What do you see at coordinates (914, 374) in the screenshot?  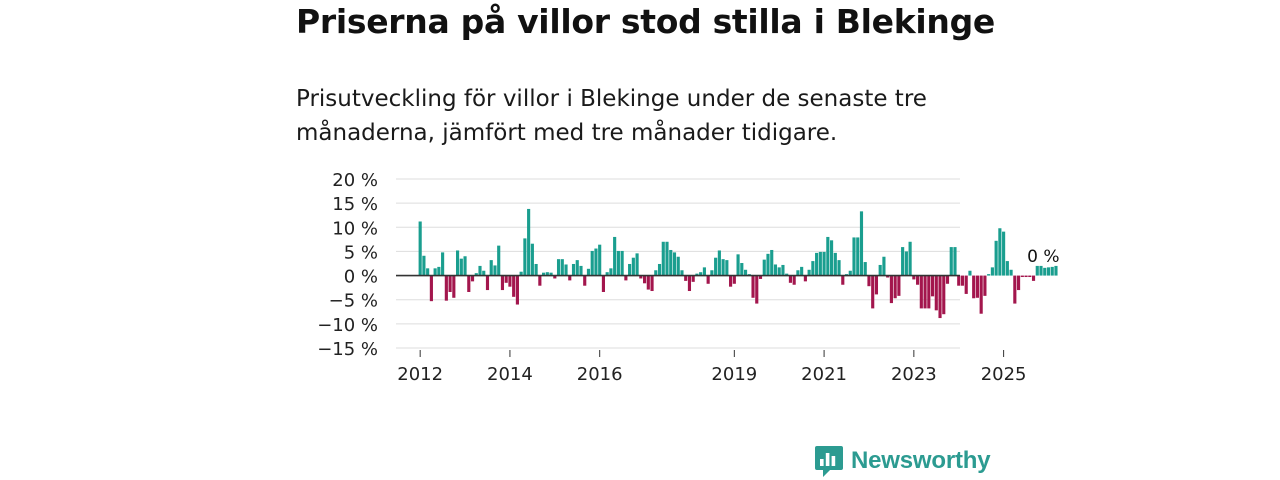 I see `x-tick-label: 2023` at bounding box center [914, 374].